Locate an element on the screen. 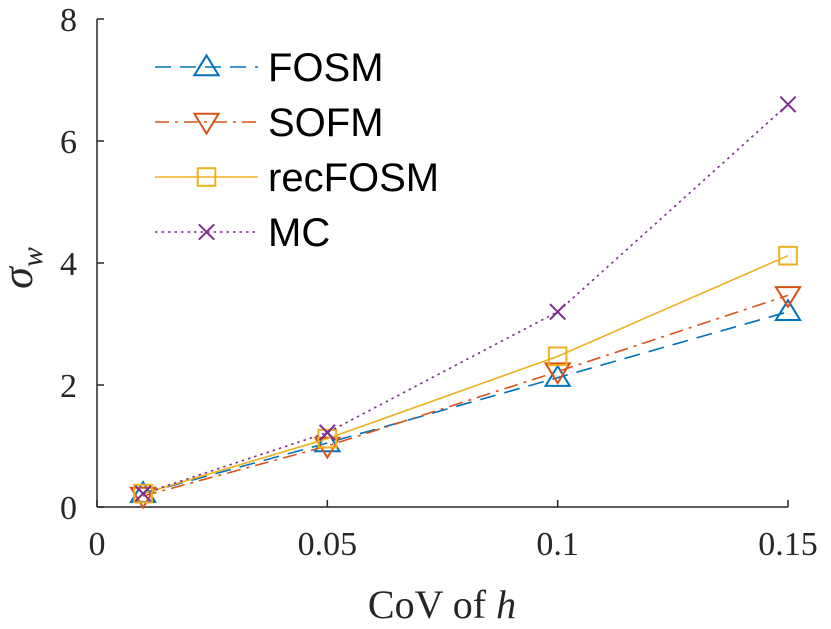 This screenshot has width=831, height=629. legend: FOSM SOFM recFOSM MC is located at coordinates (297, 150).